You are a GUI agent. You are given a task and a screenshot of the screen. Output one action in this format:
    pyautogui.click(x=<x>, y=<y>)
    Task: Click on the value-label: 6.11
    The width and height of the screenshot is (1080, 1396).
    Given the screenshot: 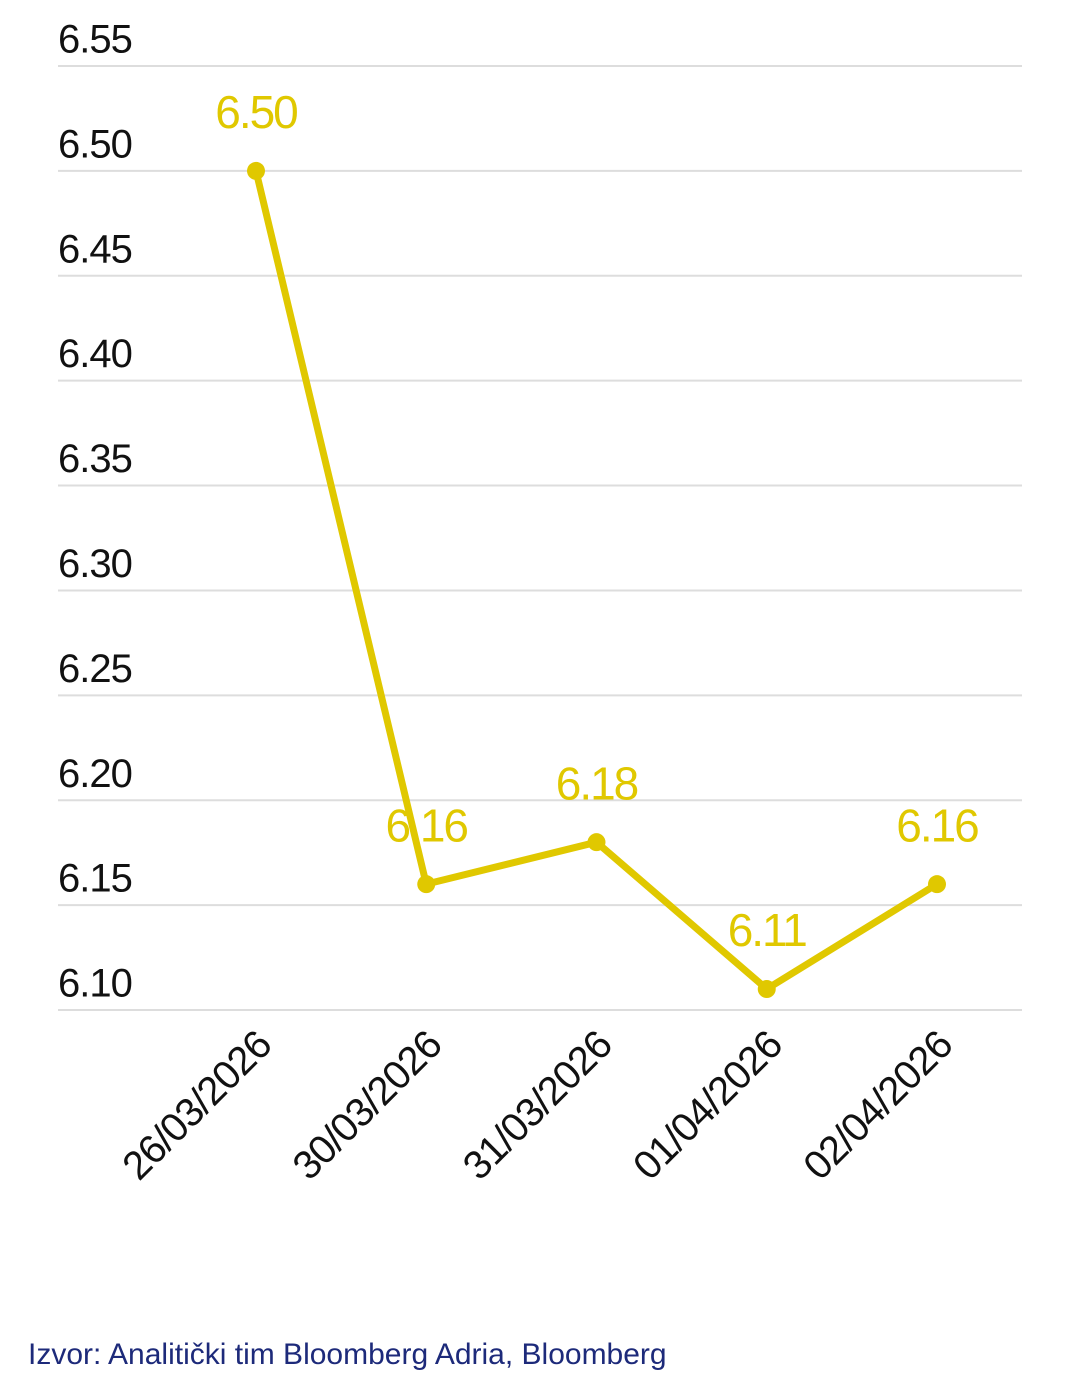 What is the action you would take?
    pyautogui.click(x=767, y=930)
    